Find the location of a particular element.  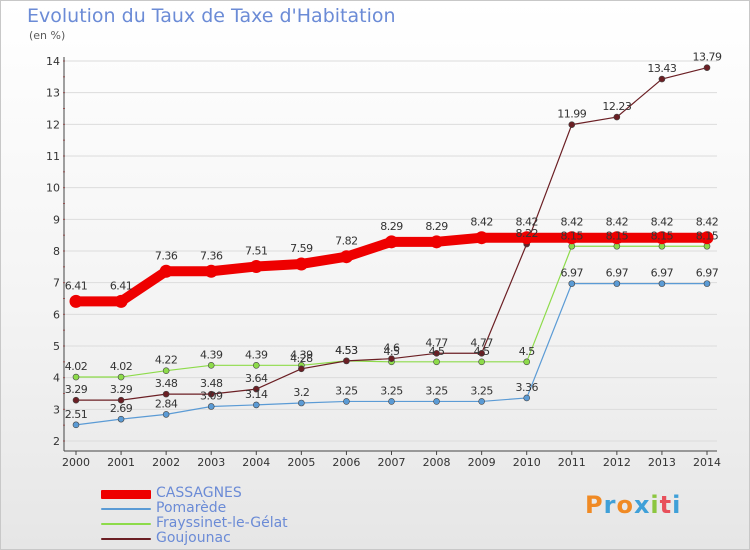

data-label: 4.28 is located at coordinates (301, 358).